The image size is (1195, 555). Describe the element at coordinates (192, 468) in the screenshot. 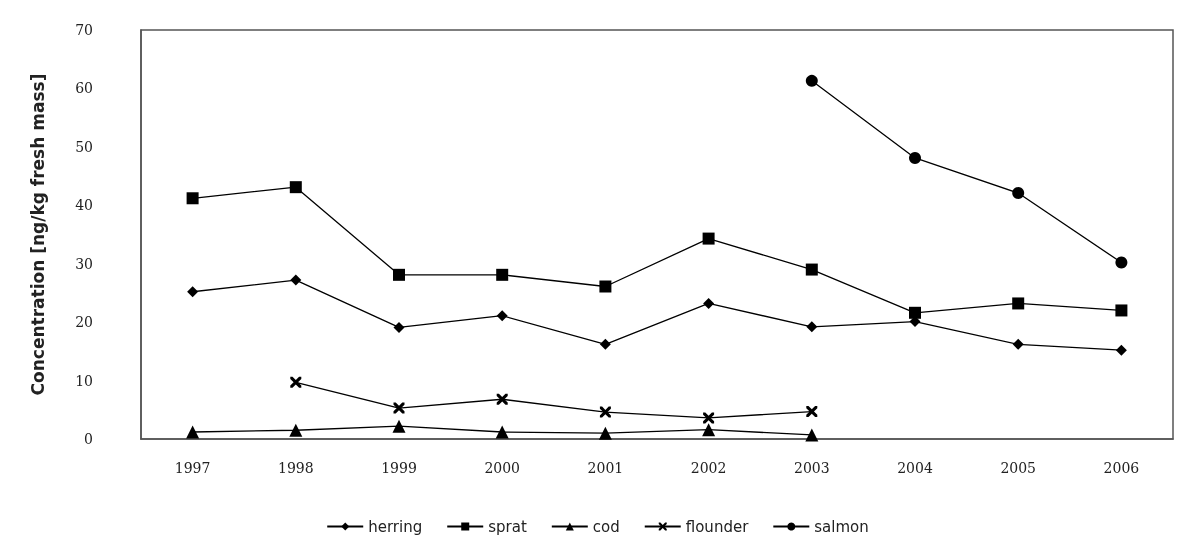

I see `x-tick-label: 1997` at that location.